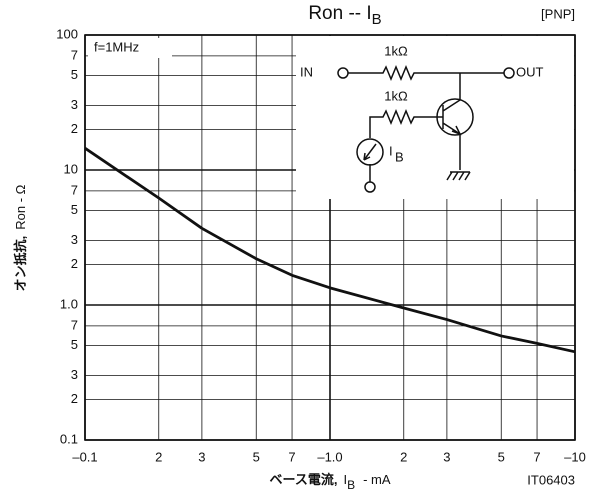 This screenshot has height=492, width=594. I want to click on x-tick-label: –0.1, so click(84, 456).